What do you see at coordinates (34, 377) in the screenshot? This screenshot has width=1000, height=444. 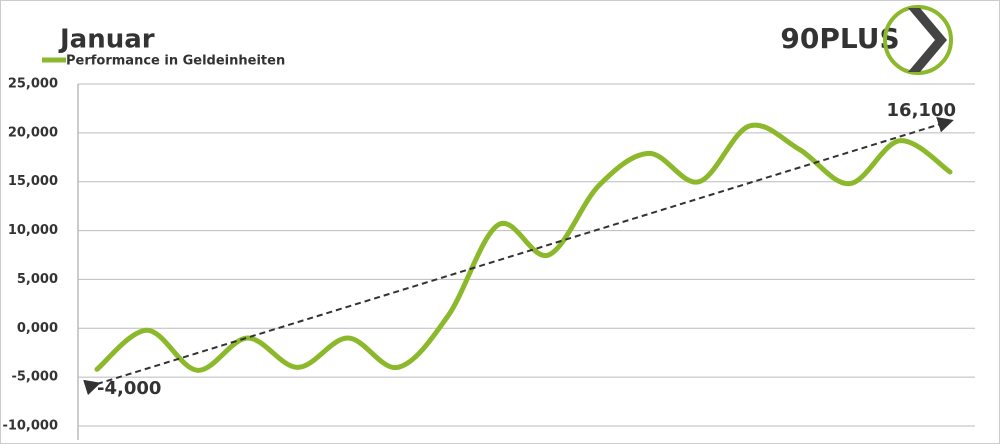 I see `y-tick-label: -5,000` at bounding box center [34, 377].